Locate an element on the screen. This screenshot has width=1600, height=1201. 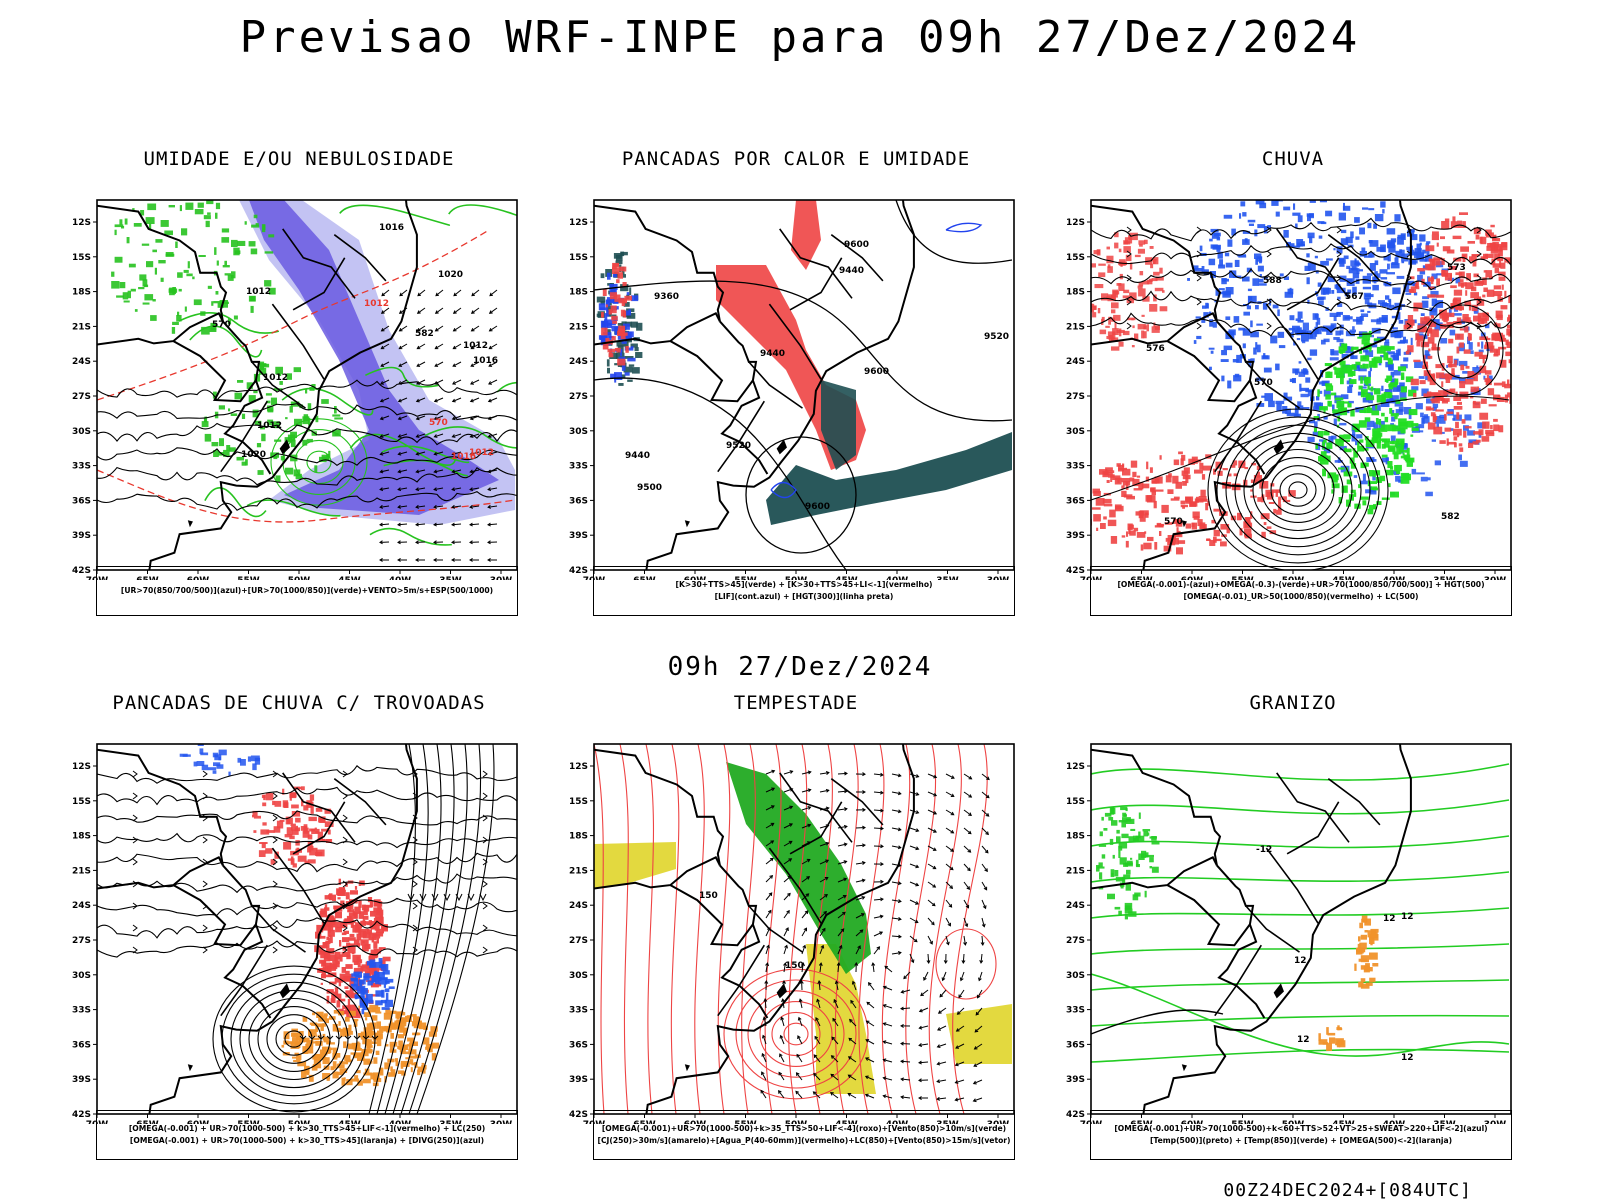
panel-title: UMIDADE E/OU NEBULOSIDADE is located at coordinates (299, 159).